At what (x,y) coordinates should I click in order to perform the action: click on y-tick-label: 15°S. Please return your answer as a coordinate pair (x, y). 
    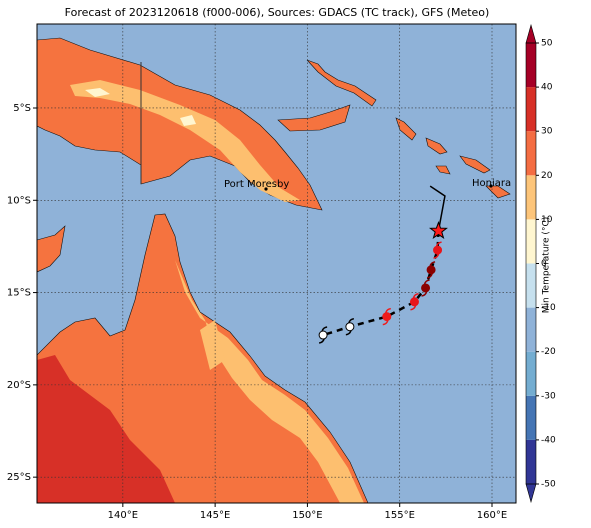
    Looking at the image, I should click on (19, 293).